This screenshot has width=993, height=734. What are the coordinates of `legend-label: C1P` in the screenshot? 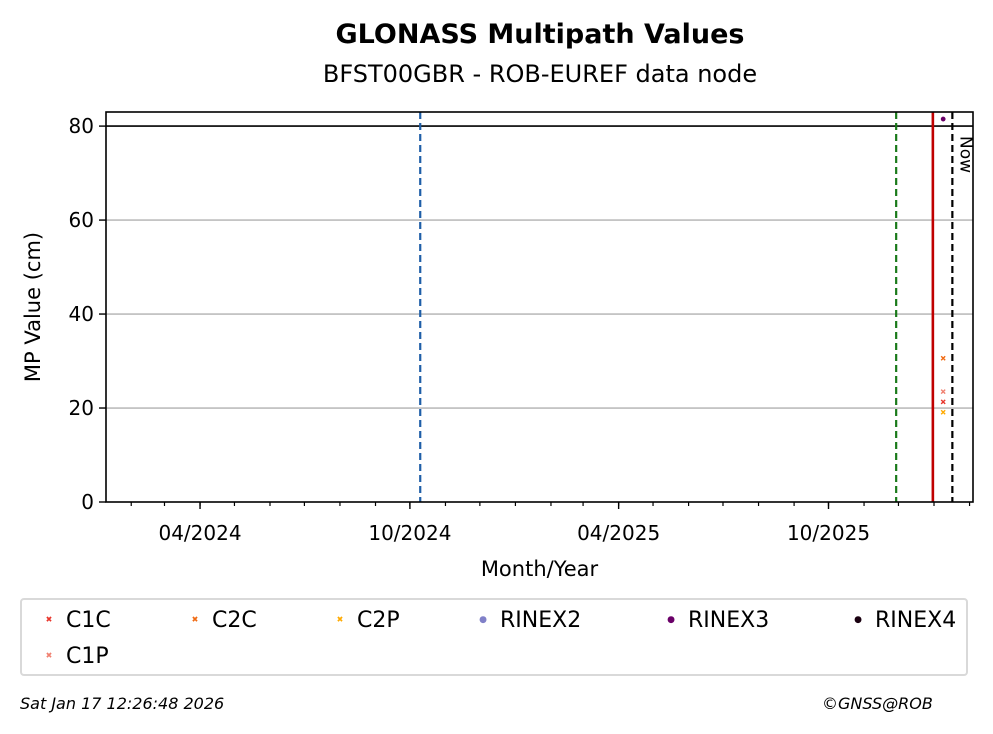 It's located at (87, 656).